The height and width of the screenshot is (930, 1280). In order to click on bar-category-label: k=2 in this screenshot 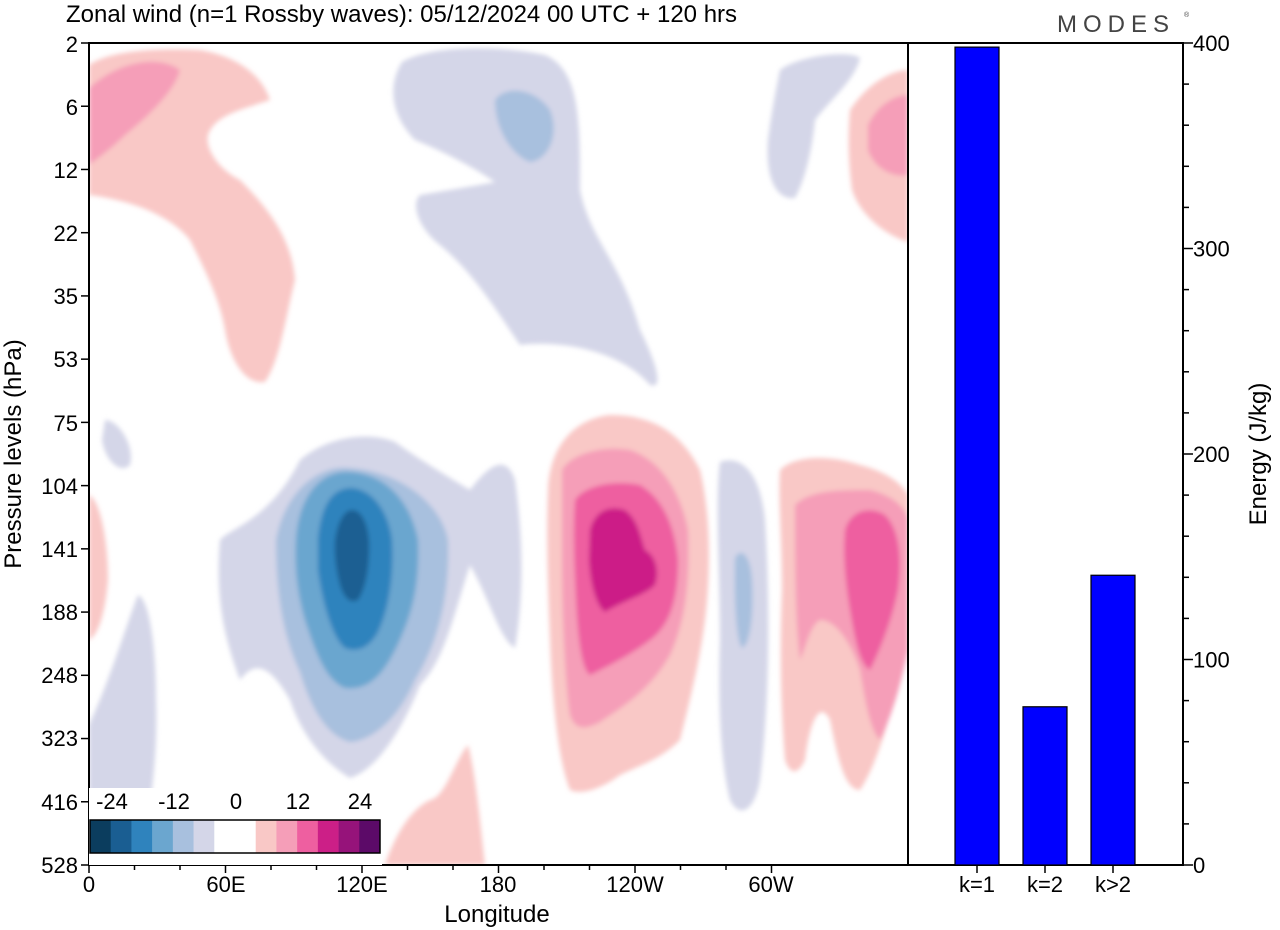, I will do `click(1045, 884)`.